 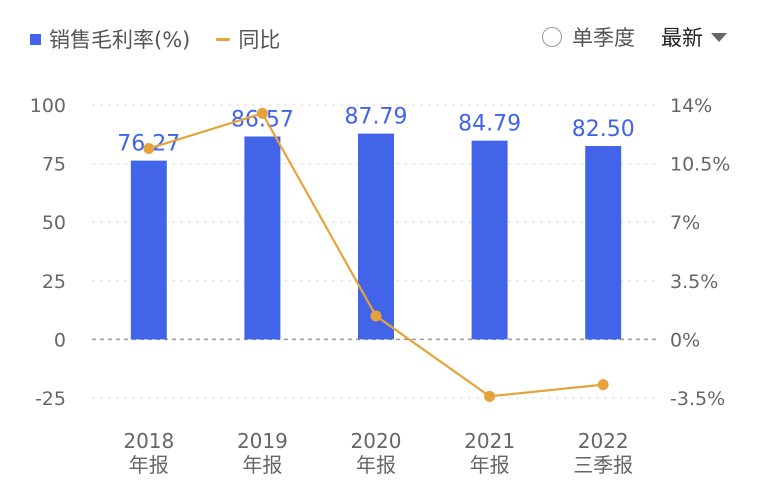 I want to click on y-right-tick-label: 10.5%, so click(x=700, y=165).